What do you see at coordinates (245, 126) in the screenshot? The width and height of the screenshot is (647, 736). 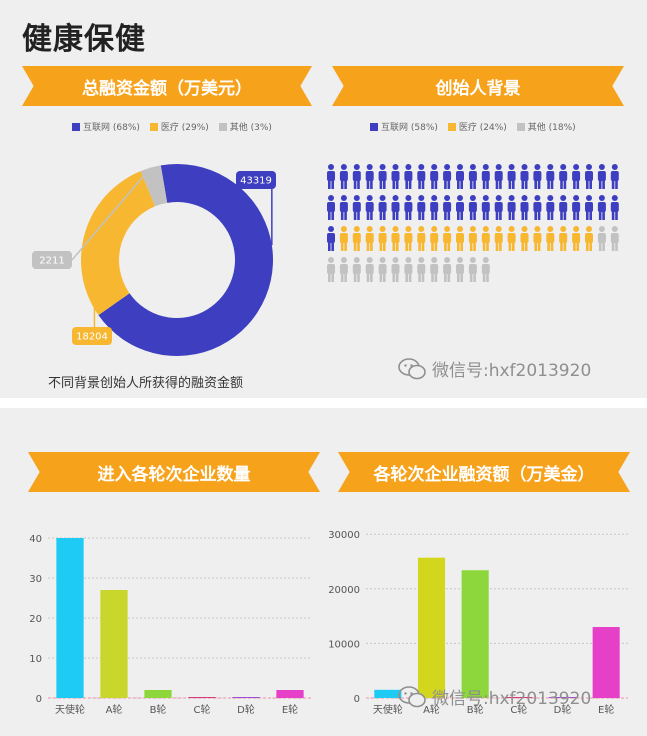 I see `legend-item-other: 其他 (3%)` at bounding box center [245, 126].